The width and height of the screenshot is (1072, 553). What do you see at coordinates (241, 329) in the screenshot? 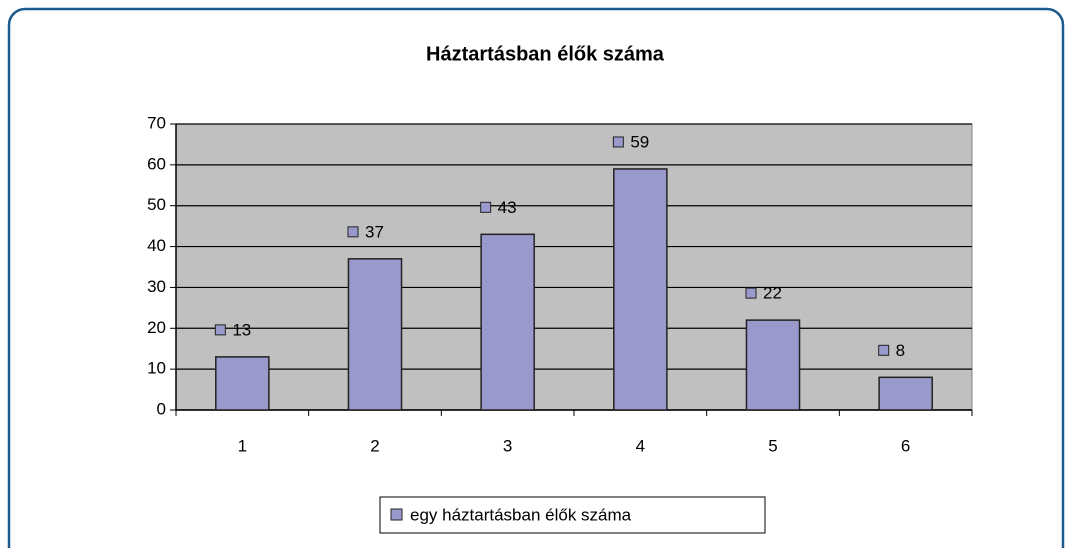
I see `data-label: 13` at bounding box center [241, 329].